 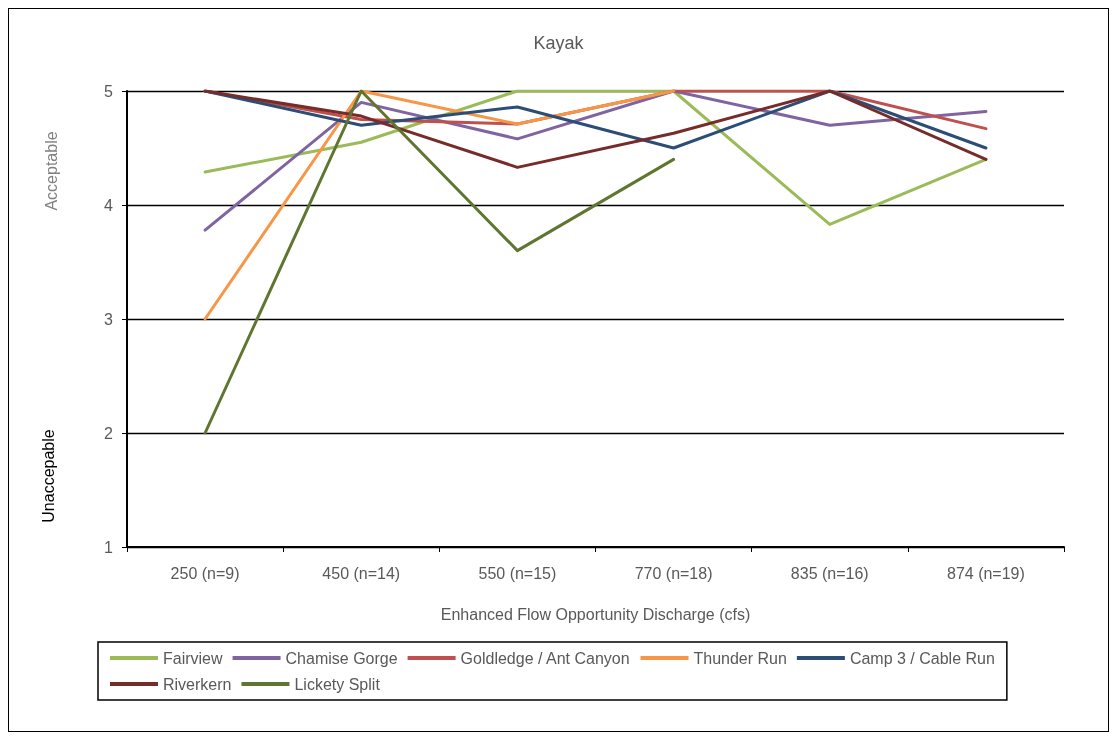 I want to click on legend-label: Goldledge / Ant Canyon, so click(x=545, y=658).